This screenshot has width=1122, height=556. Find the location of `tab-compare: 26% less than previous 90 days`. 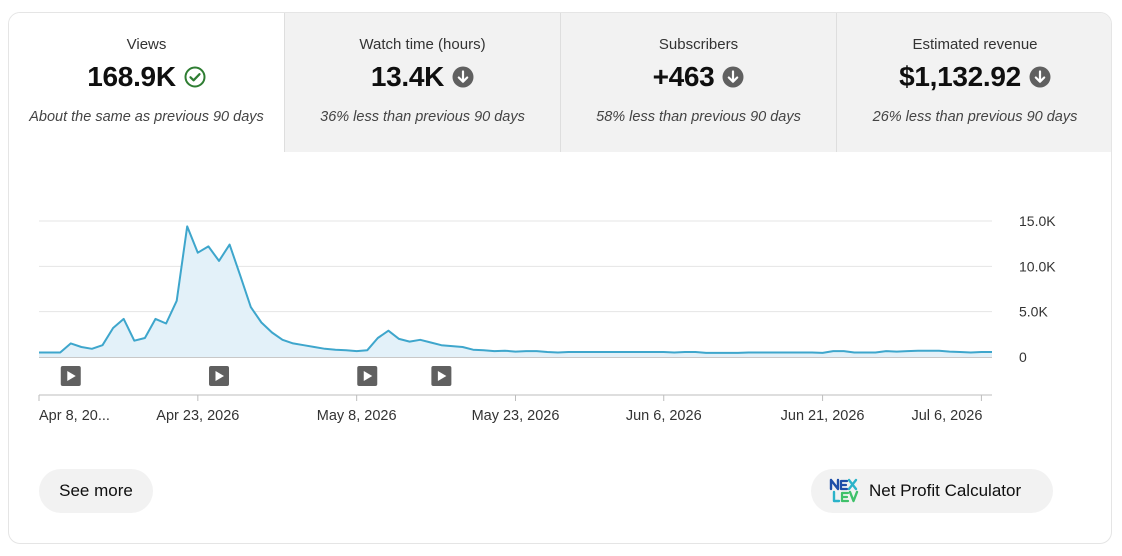

tab-compare: 26% less than previous 90 days is located at coordinates (975, 117).